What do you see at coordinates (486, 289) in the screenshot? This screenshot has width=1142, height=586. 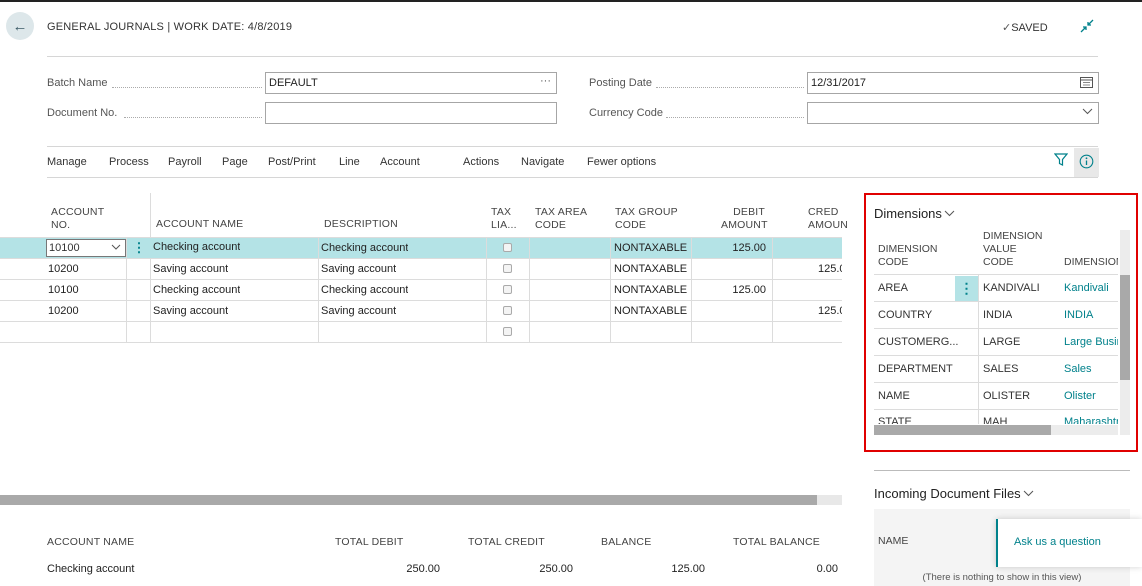 I see `grid-col-divider` at bounding box center [486, 289].